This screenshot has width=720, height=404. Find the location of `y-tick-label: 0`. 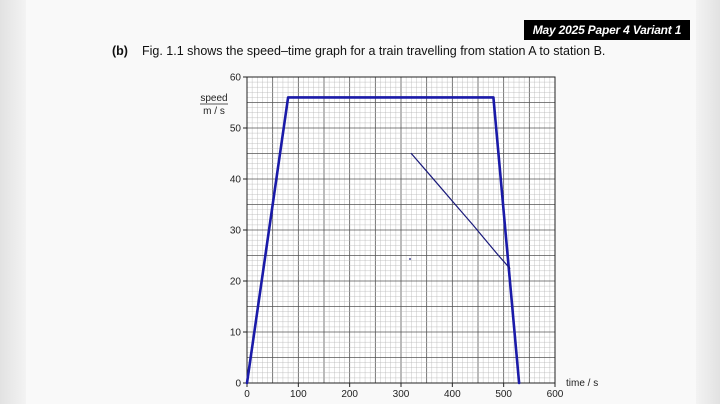

y-tick-label: 0 is located at coordinates (238, 384).